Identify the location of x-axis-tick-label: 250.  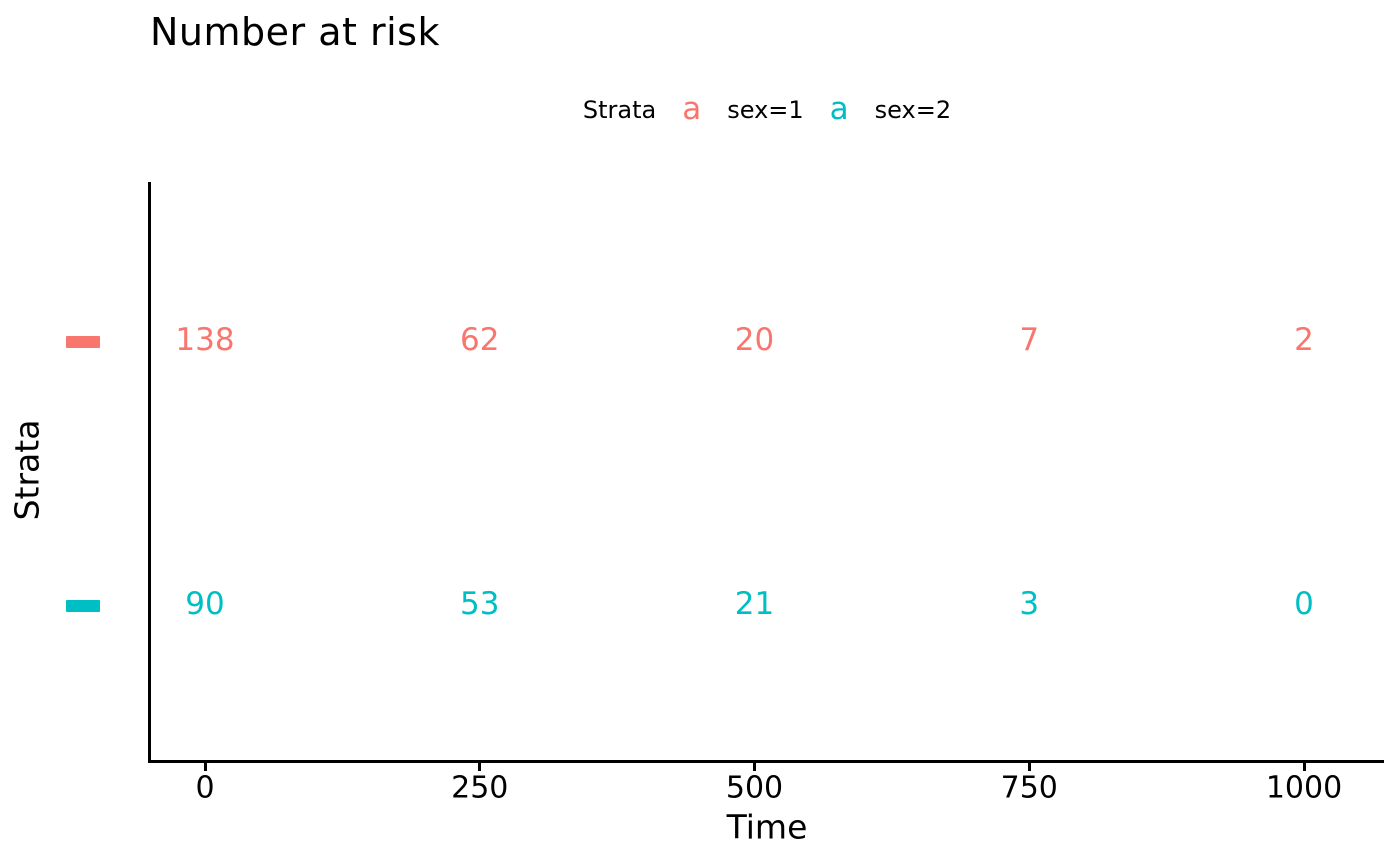
(480, 788).